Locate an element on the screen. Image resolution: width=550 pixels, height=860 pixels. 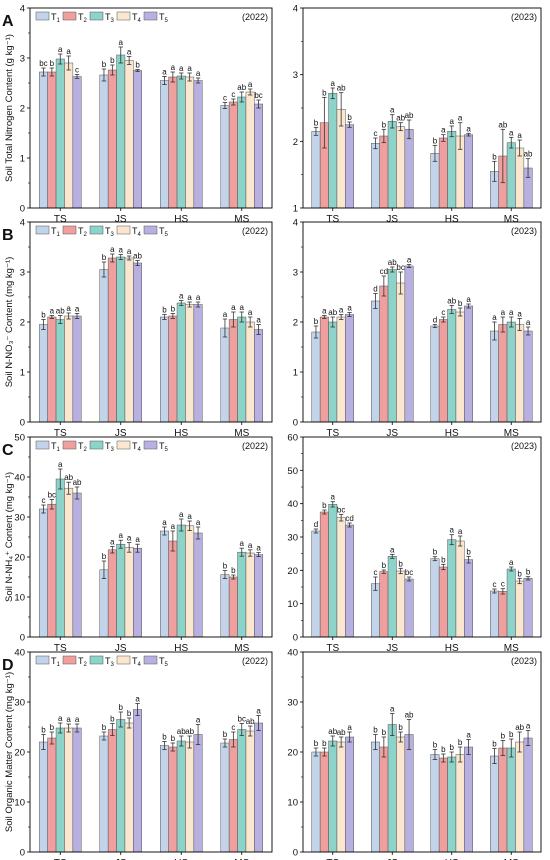
legend-label: T2 is located at coordinates (83, 18).